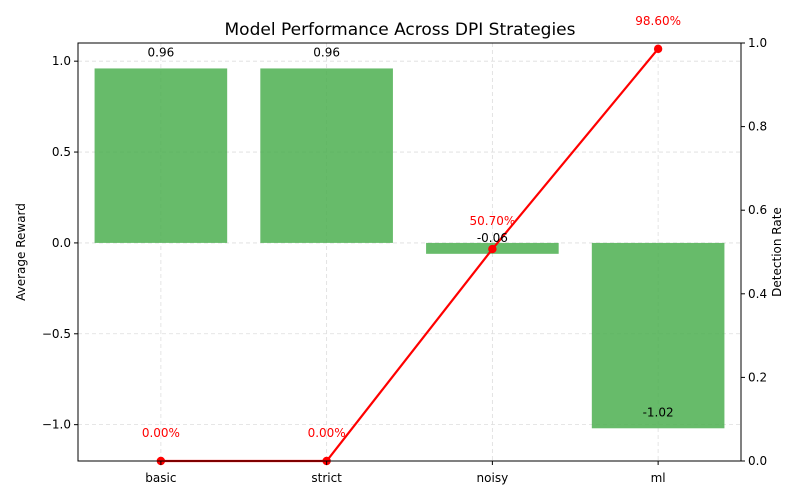 The image size is (800, 500). I want to click on y-tick-label-right: 0.0, so click(757, 461).